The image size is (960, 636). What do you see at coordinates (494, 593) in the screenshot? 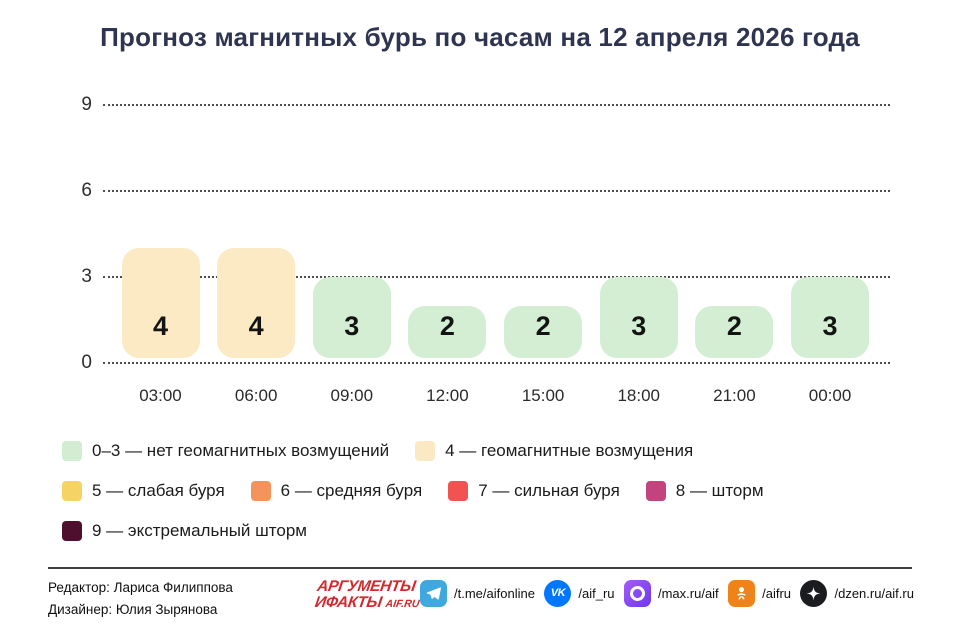
I see `social-handle: /t.me/aifonline` at bounding box center [494, 593].